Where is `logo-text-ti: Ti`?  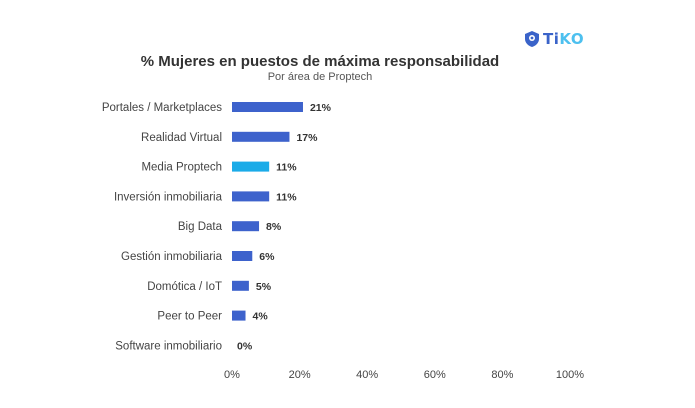
logo-text-ti: Ti is located at coordinates (551, 39).